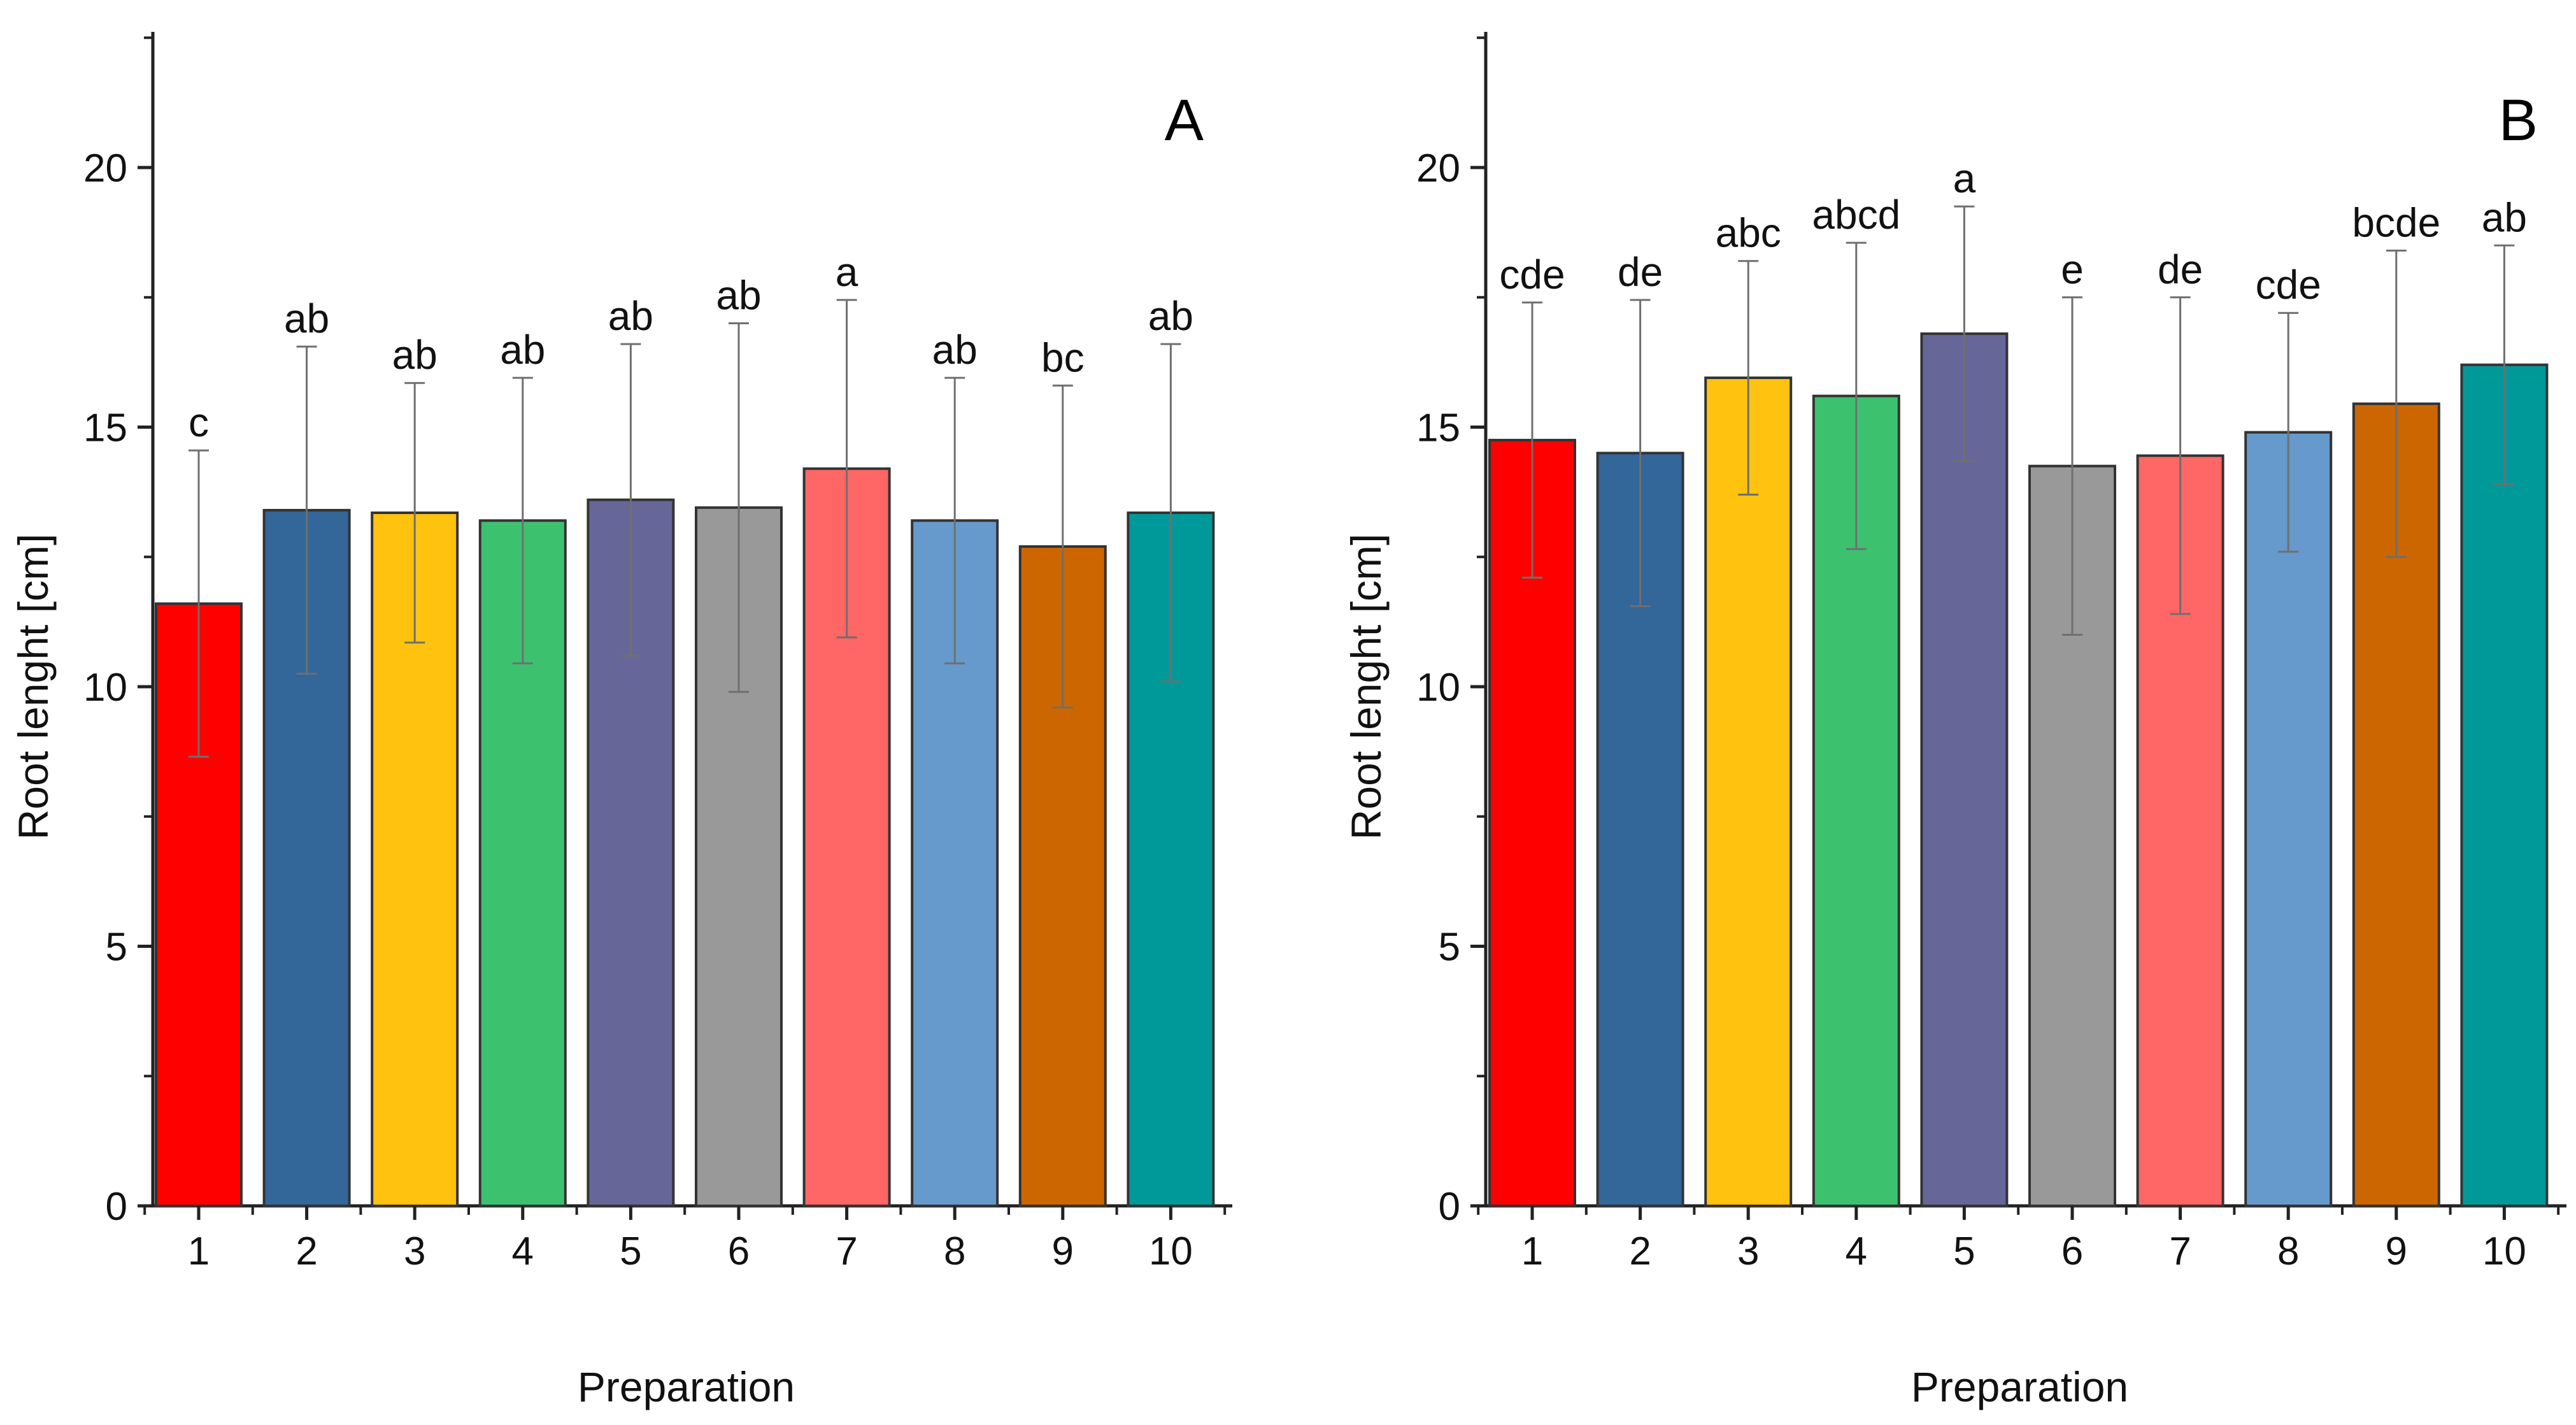 The width and height of the screenshot is (2576, 1425). What do you see at coordinates (2396, 222) in the screenshot?
I see `significance-label: bcde` at bounding box center [2396, 222].